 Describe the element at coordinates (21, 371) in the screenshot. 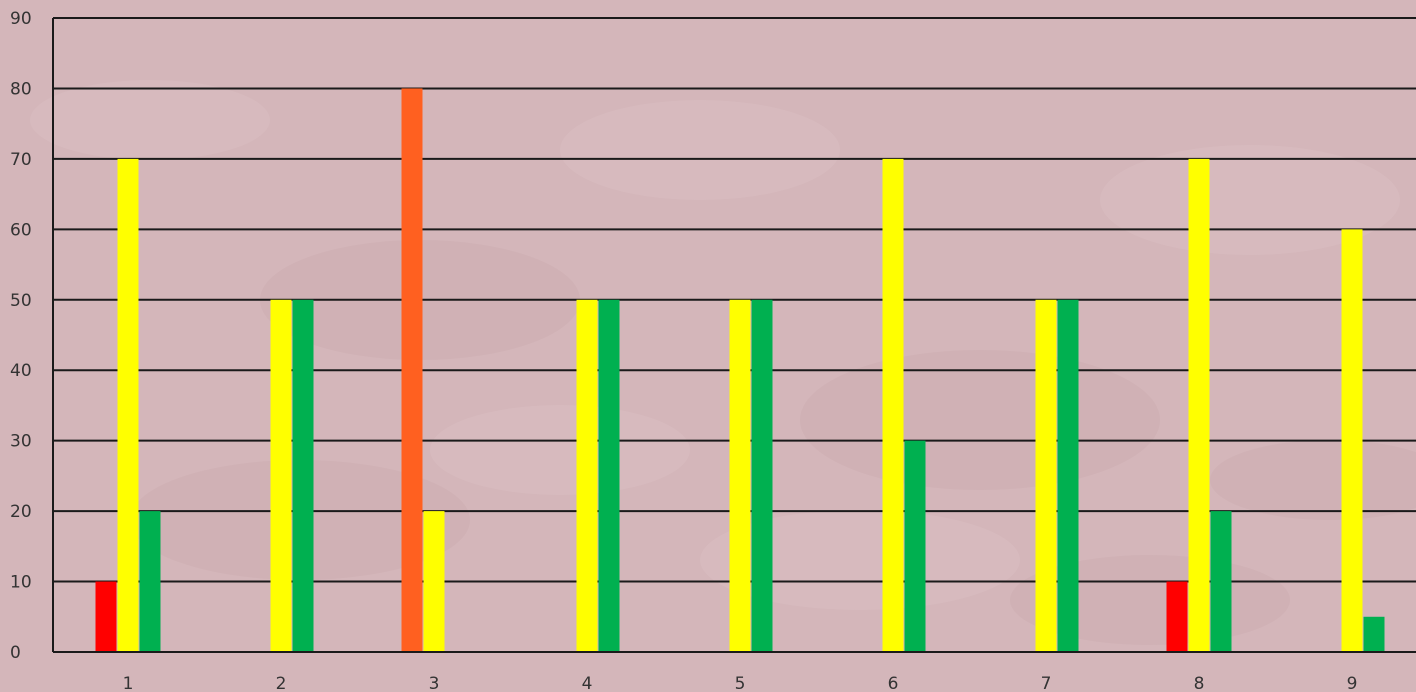

I see `y-tick-label: 40` at that location.